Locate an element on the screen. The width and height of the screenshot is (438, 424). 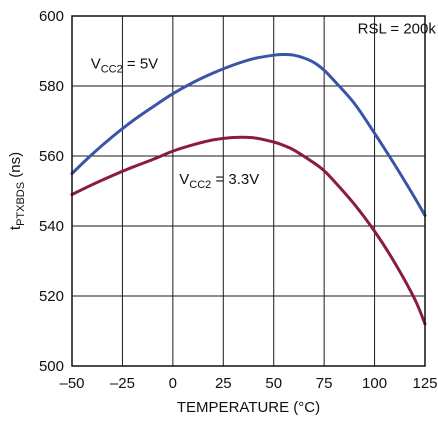
y-tick-label-5: 600 is located at coordinates (51, 16).